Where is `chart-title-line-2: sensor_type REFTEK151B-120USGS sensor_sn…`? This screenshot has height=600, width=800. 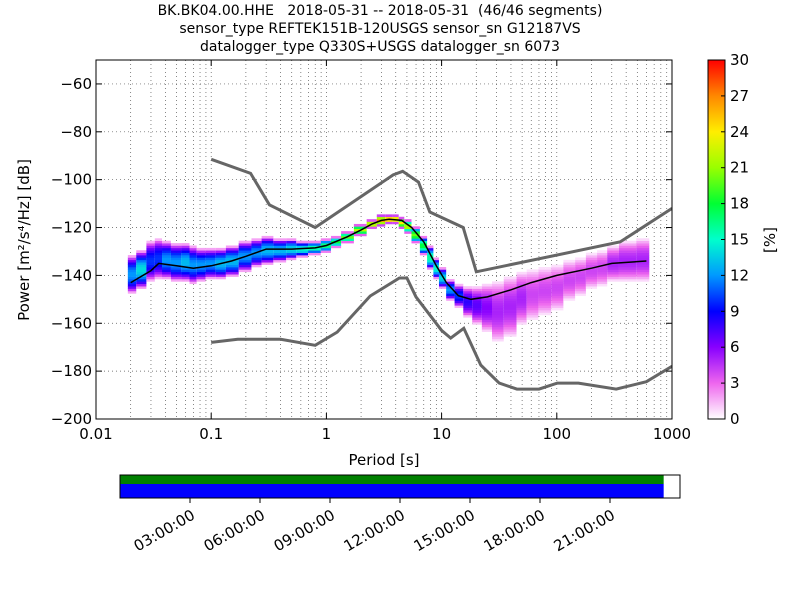
chart-title-line-2: sensor_type REFTEK151B-120USGS sensor_sn… is located at coordinates (380, 29).